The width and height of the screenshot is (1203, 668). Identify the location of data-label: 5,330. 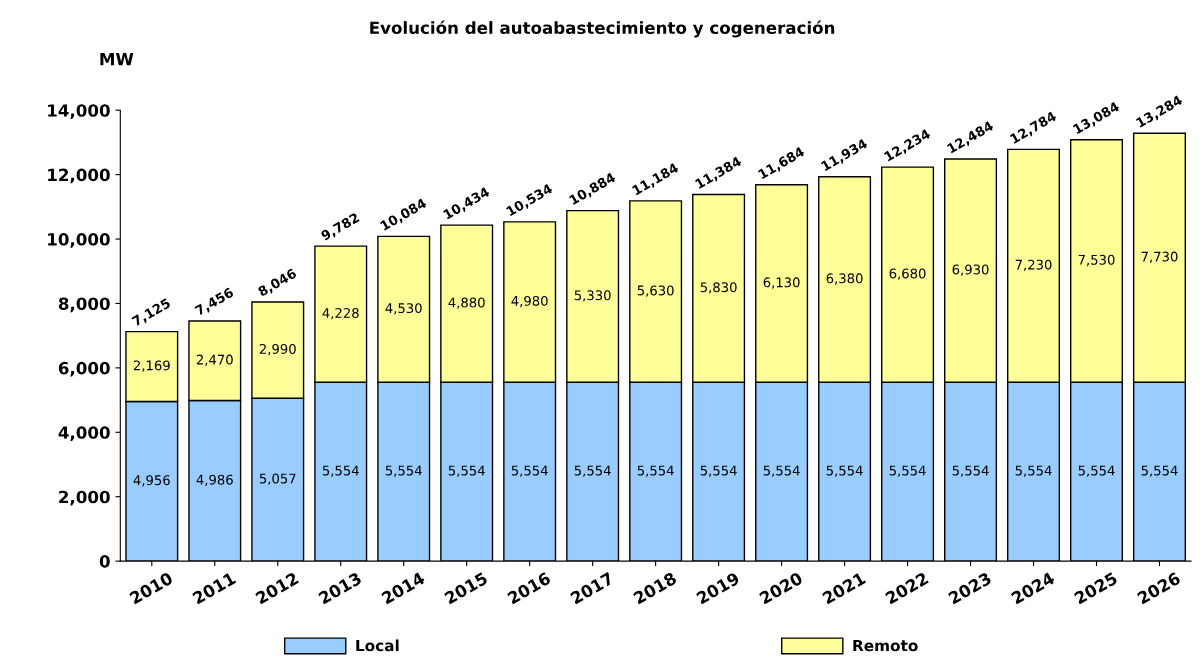
(592, 296).